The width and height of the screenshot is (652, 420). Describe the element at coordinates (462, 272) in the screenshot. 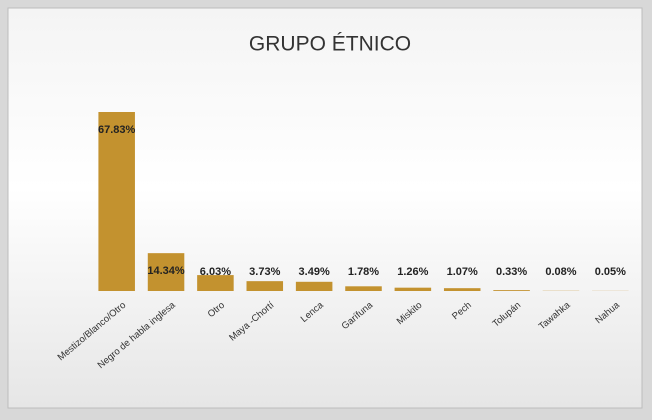

I see `data-label: 1.07%` at that location.